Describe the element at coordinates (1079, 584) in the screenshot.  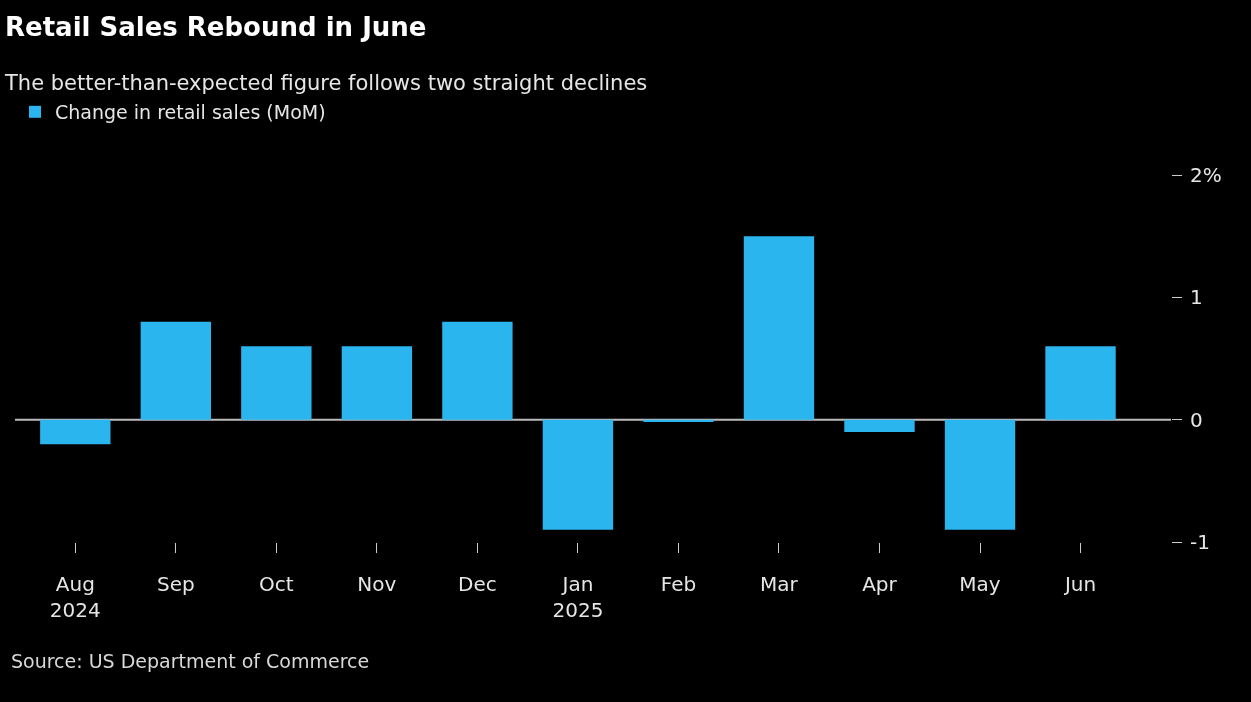
I see `x-tick-label: Jun` at that location.